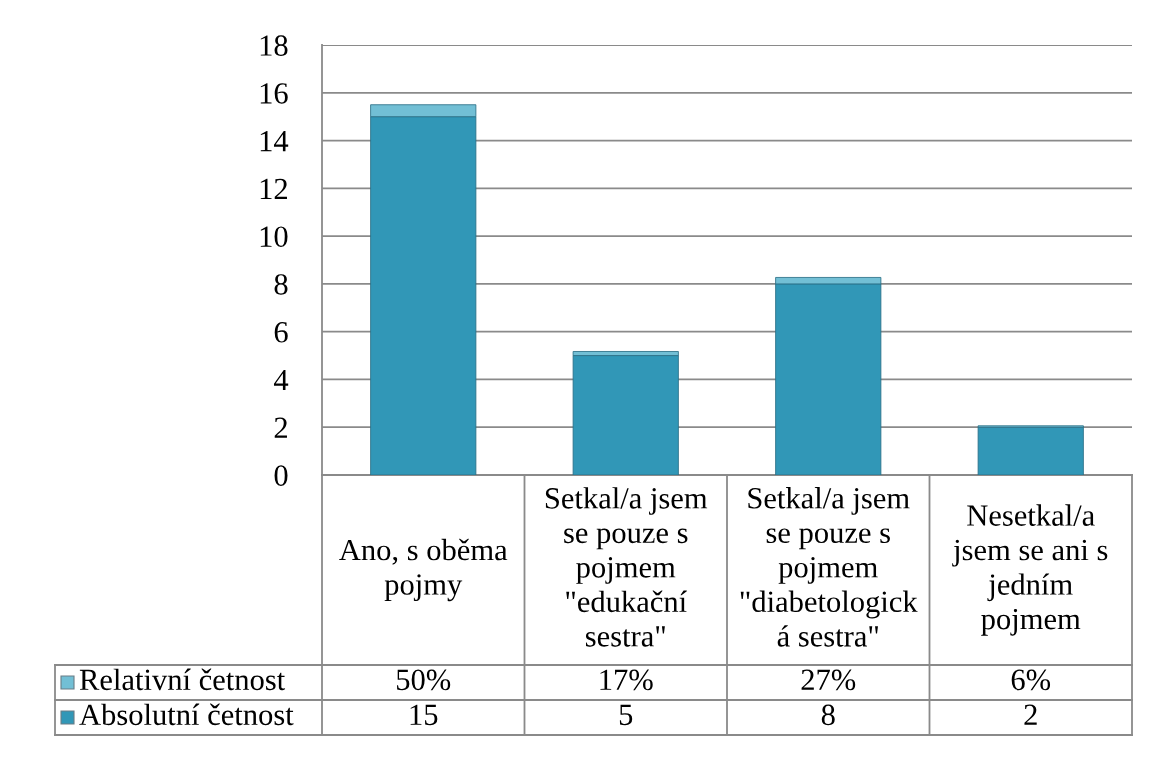 The height and width of the screenshot is (761, 1150). Describe the element at coordinates (273, 188) in the screenshot. I see `y-tick-label: 12` at that location.